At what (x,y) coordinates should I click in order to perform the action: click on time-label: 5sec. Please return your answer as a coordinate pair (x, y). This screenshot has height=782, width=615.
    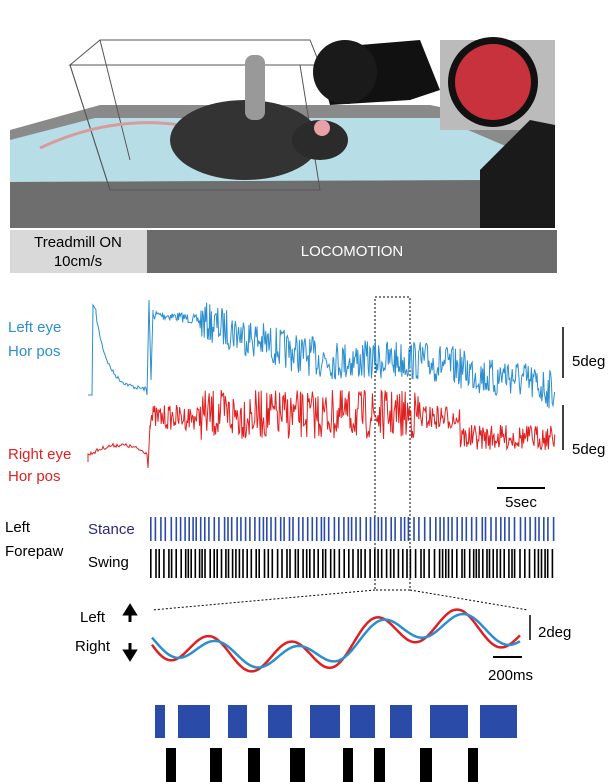
    Looking at the image, I should click on (521, 502).